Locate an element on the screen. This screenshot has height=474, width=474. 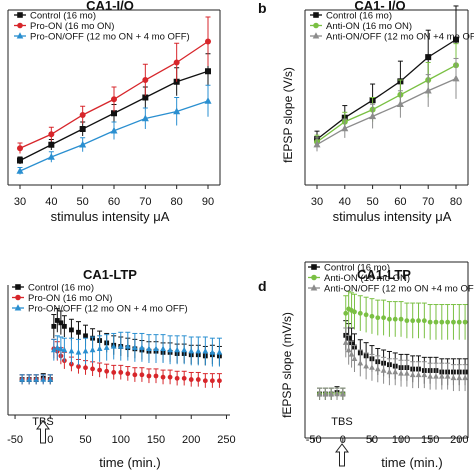
arrow-shape is located at coordinates (43, 432).